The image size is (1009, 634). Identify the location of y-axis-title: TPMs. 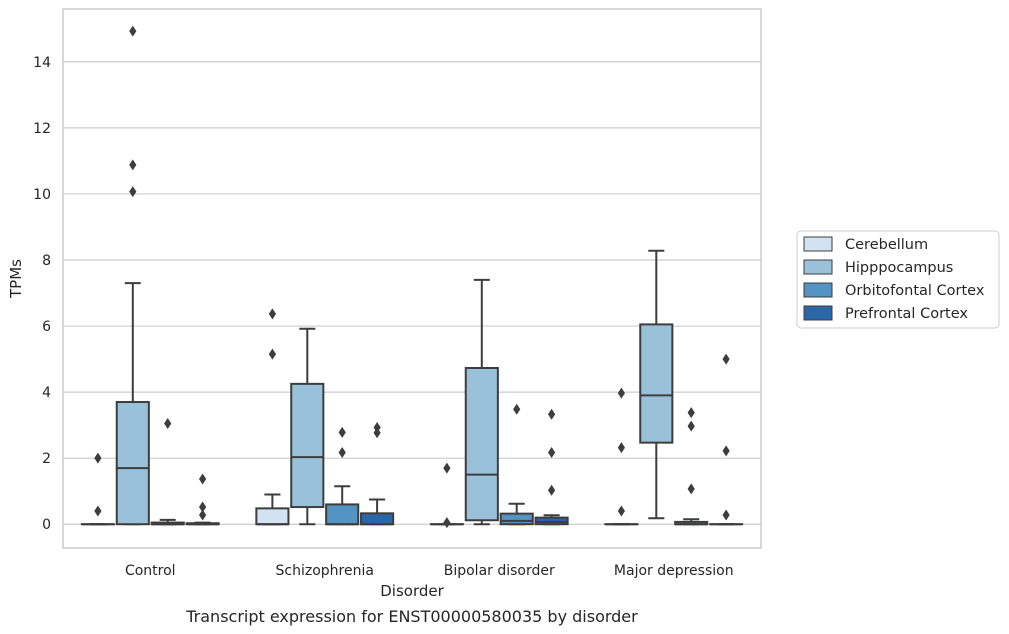
(16, 279).